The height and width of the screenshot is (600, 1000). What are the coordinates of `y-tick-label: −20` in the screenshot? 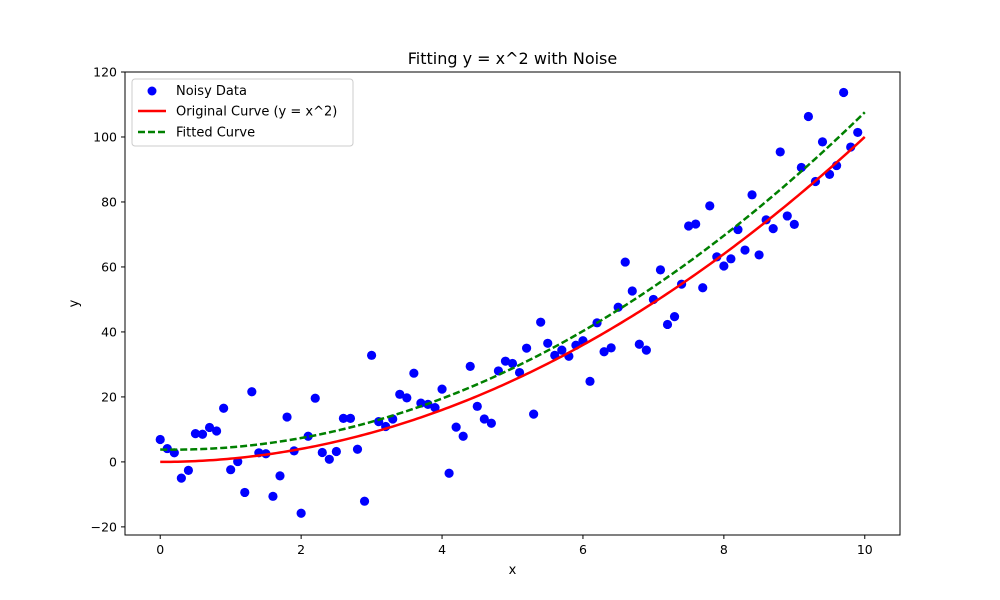 It's located at (104, 526).